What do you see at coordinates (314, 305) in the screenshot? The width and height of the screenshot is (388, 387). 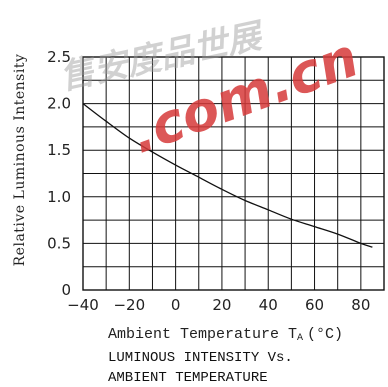 I see `x-tick-label: 60` at bounding box center [314, 305].